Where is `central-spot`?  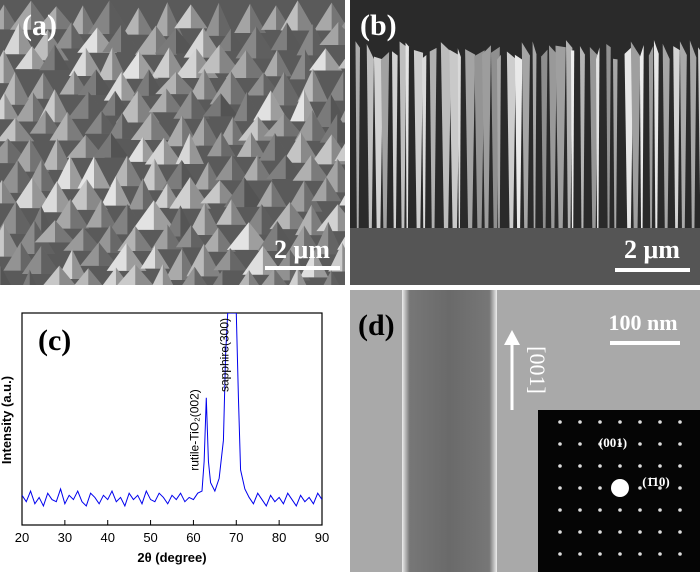 central-spot is located at coordinates (620, 488).